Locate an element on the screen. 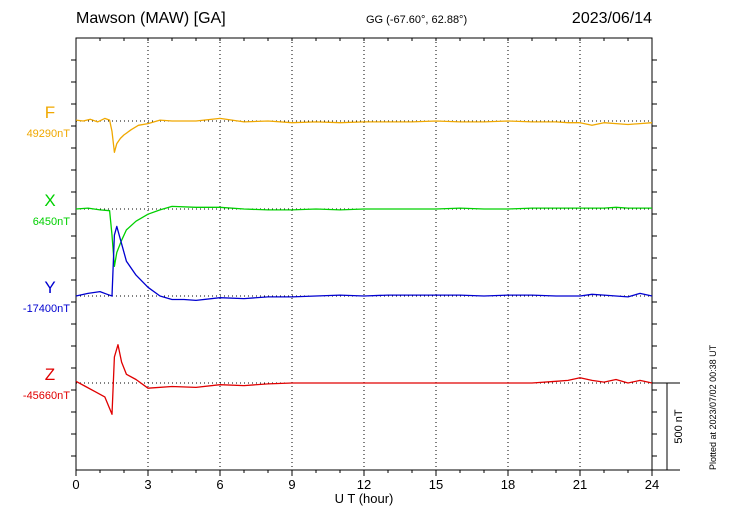 This screenshot has height=520, width=730. scale-bar-label: 500 nT is located at coordinates (679, 426).